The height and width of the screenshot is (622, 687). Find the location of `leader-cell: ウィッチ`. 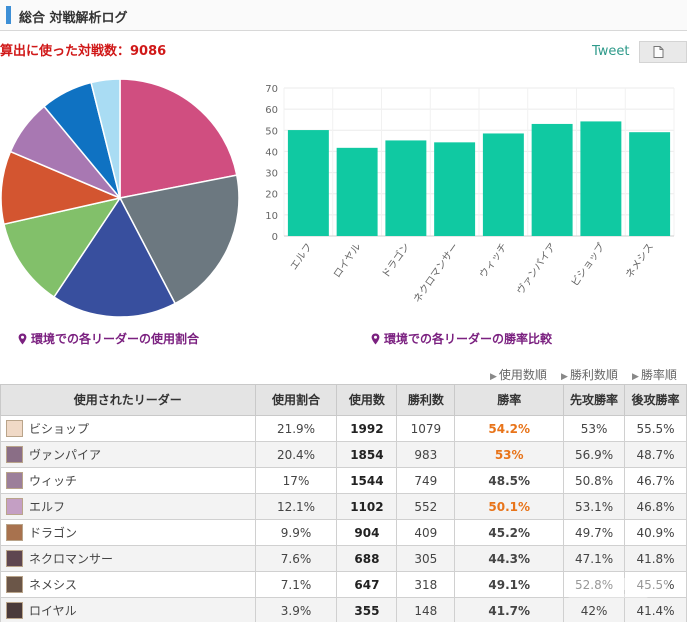

leader-cell: ウィッチ is located at coordinates (128, 480).